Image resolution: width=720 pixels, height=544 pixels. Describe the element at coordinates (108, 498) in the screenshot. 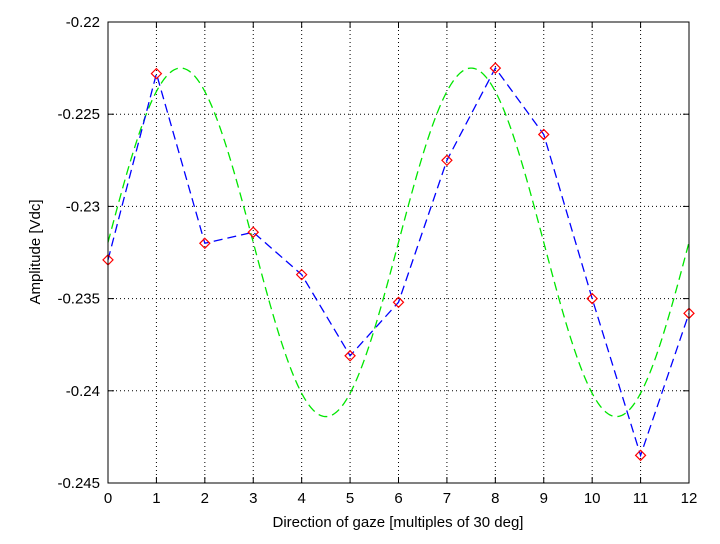

I see `x-tick-label: 0` at that location.